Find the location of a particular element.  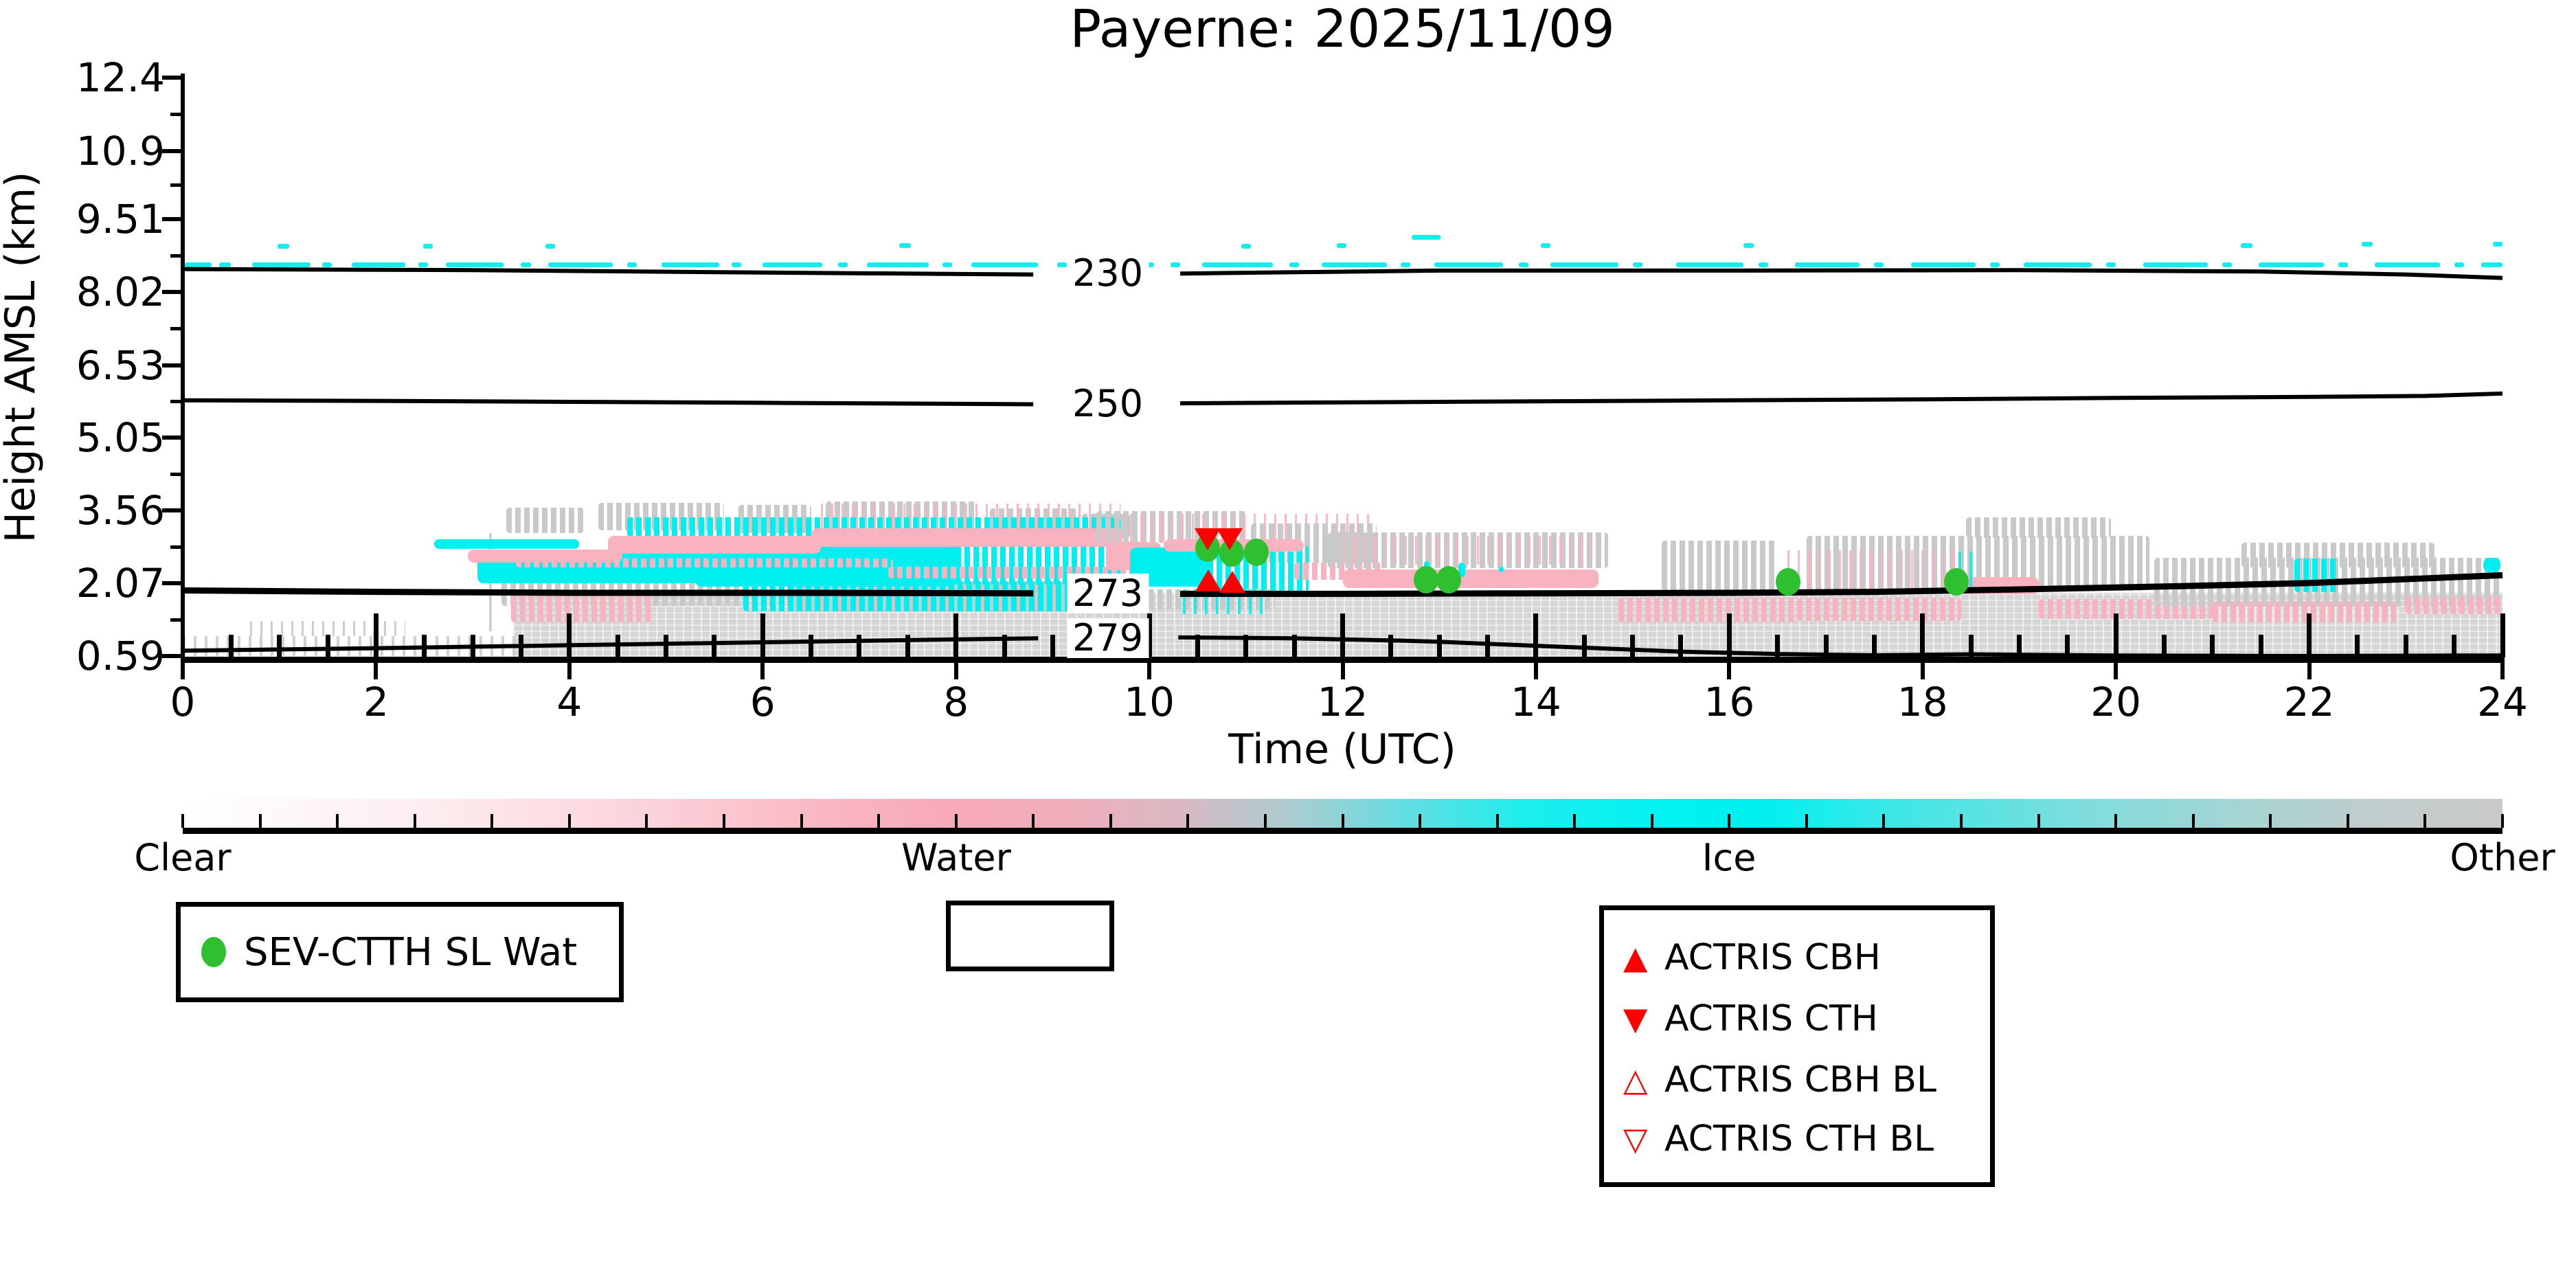

y-tick-label: 6.53 is located at coordinates (120, 365).